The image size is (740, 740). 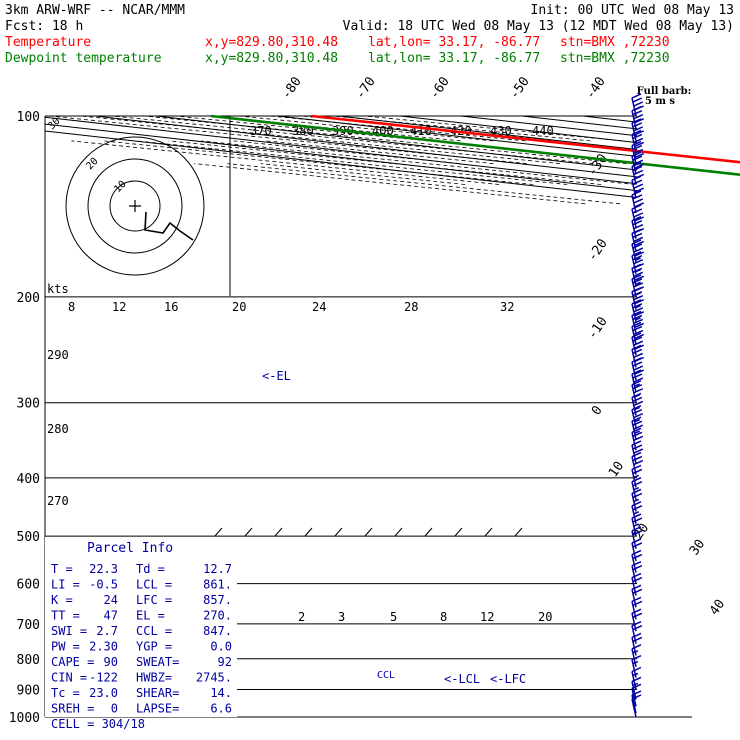 What do you see at coordinates (615, 42) in the screenshot?
I see `temperature-station: stn=BMX ,72230` at bounding box center [615, 42].